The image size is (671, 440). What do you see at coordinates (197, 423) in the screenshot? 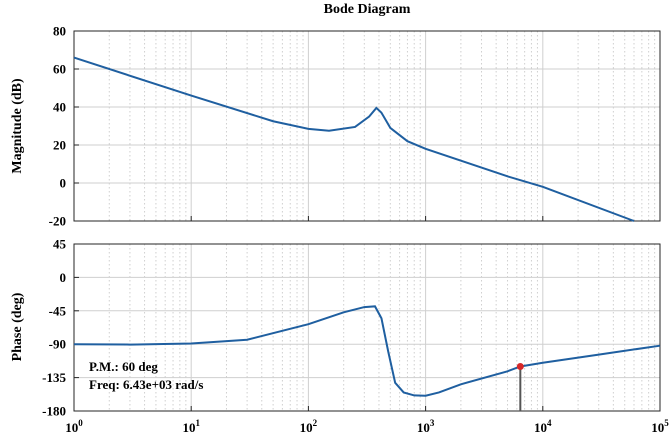
I see `x-tick-exponent: 1` at bounding box center [197, 423].